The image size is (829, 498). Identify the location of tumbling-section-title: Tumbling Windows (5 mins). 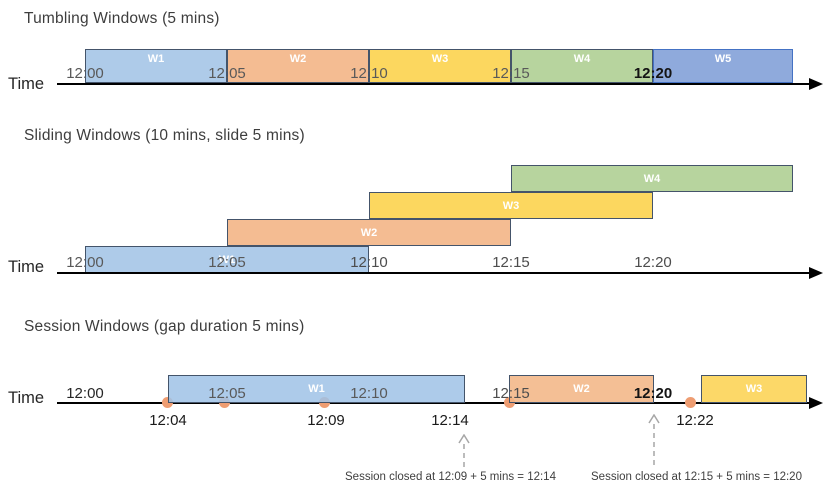
(122, 18).